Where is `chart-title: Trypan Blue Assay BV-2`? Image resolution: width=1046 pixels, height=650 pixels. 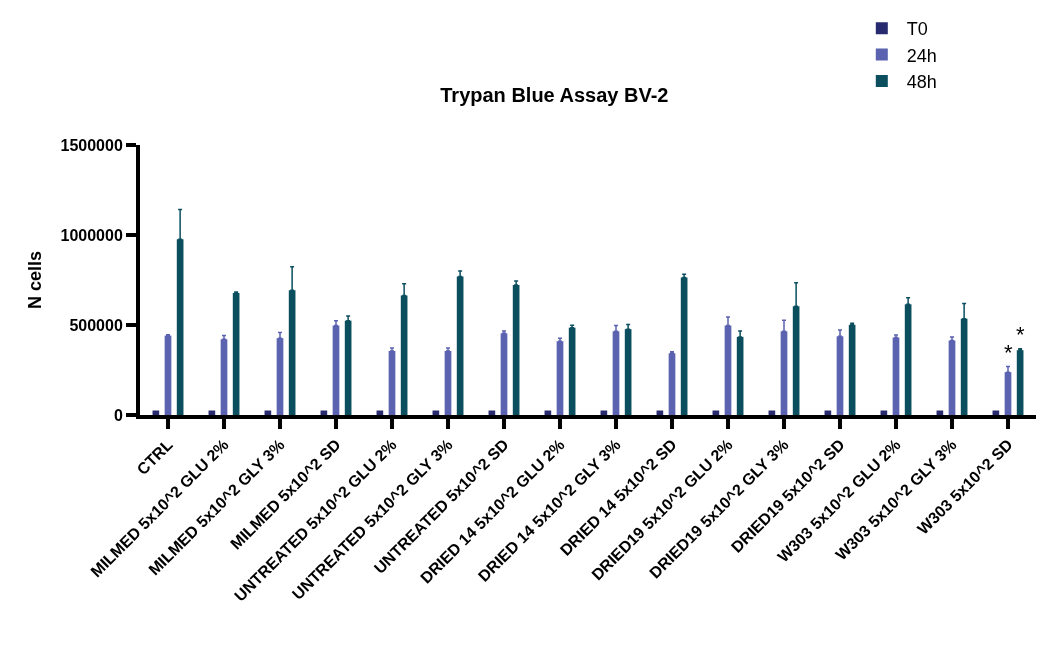 chart-title: Trypan Blue Assay BV-2 is located at coordinates (554, 95).